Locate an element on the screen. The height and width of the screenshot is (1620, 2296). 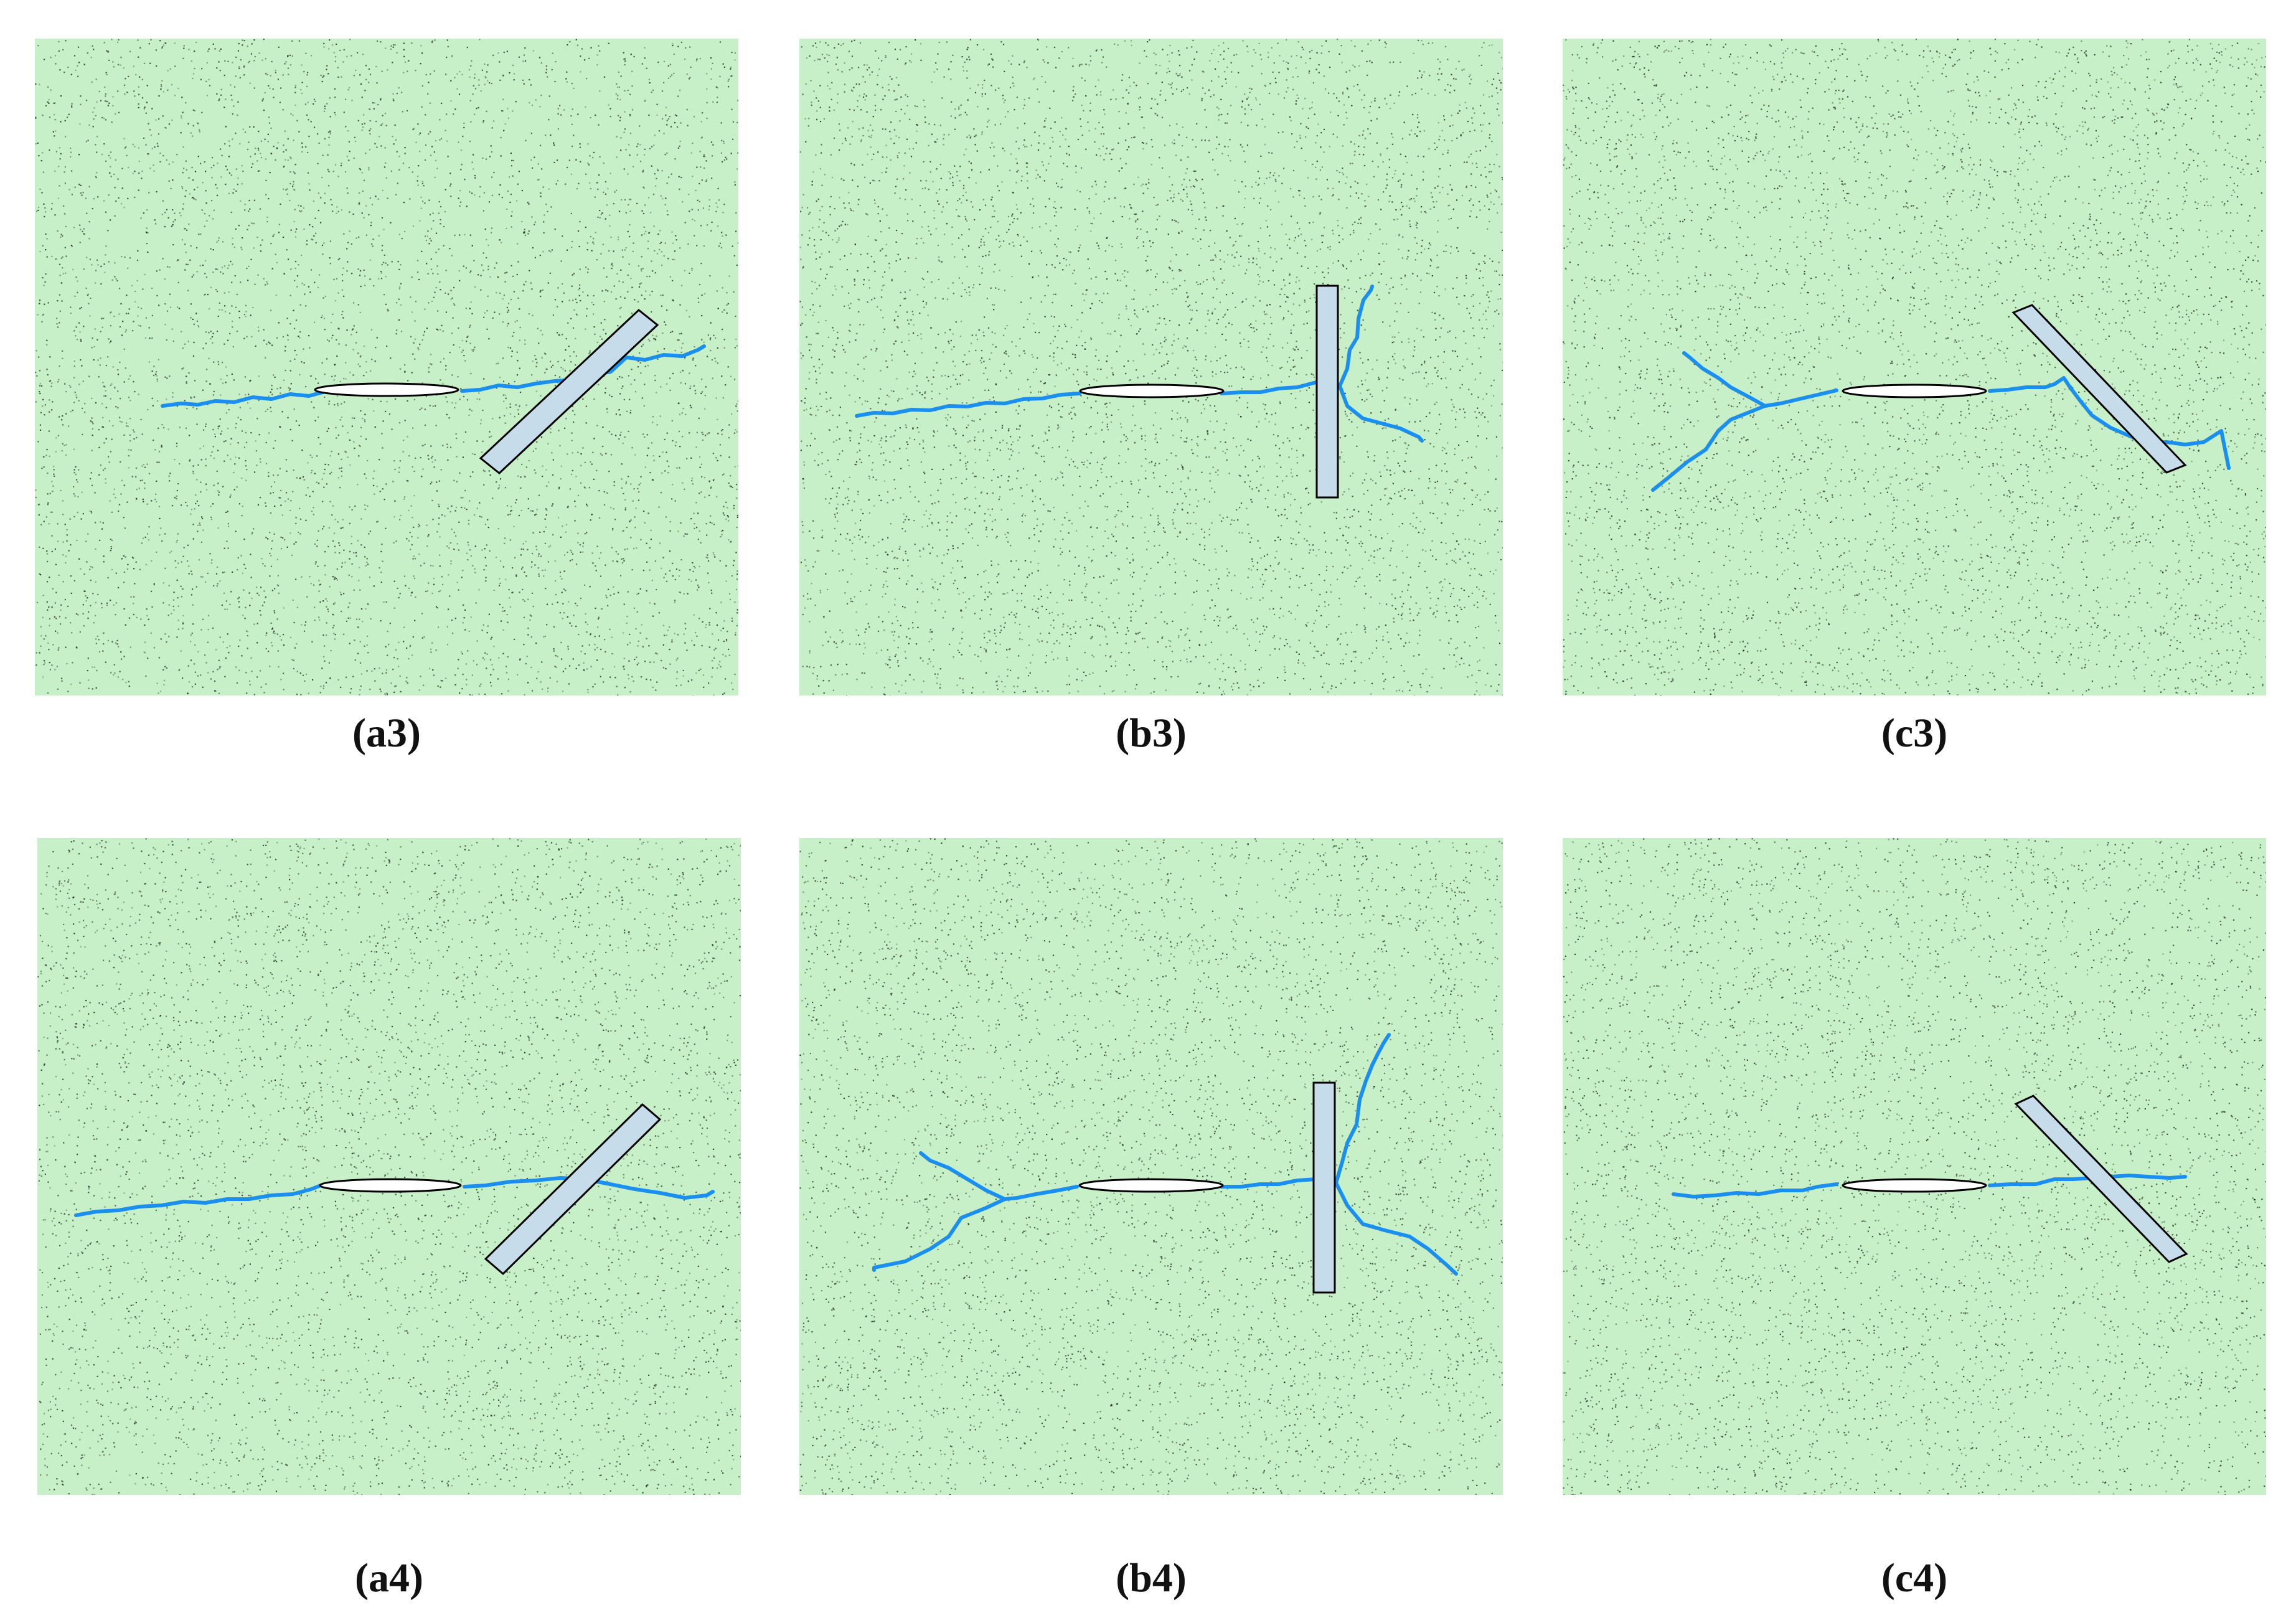
specimen-c3 is located at coordinates (1914, 367).